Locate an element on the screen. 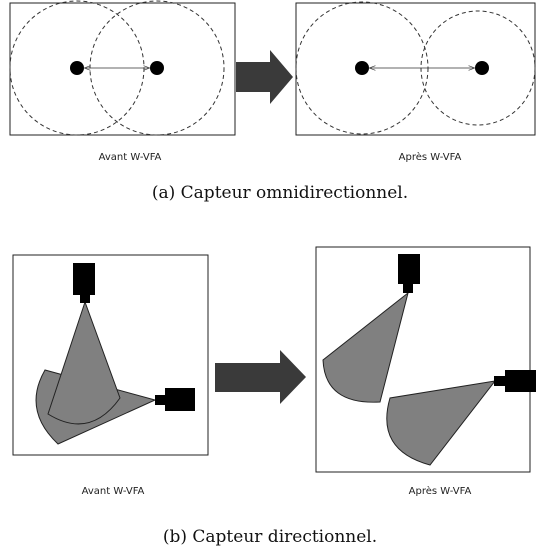 This screenshot has width=539, height=552. panel-a-after is located at coordinates (415, 68).